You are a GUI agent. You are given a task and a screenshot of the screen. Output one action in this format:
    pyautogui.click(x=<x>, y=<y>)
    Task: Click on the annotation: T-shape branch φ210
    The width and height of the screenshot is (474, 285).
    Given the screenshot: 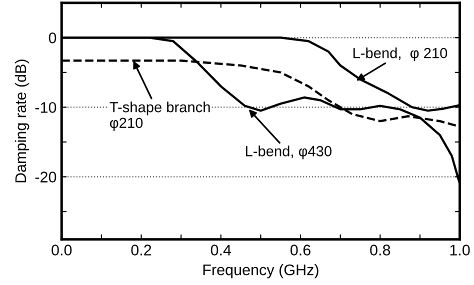 What is the action you would take?
    pyautogui.click(x=160, y=116)
    